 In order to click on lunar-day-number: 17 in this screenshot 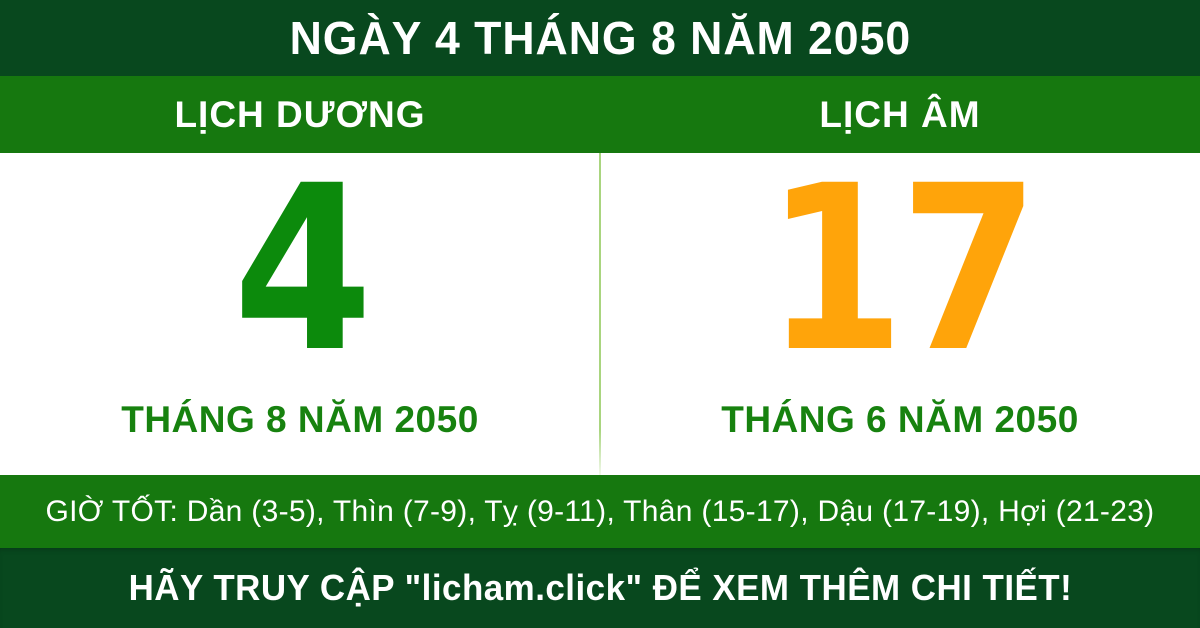, I will do `click(902, 269)`.